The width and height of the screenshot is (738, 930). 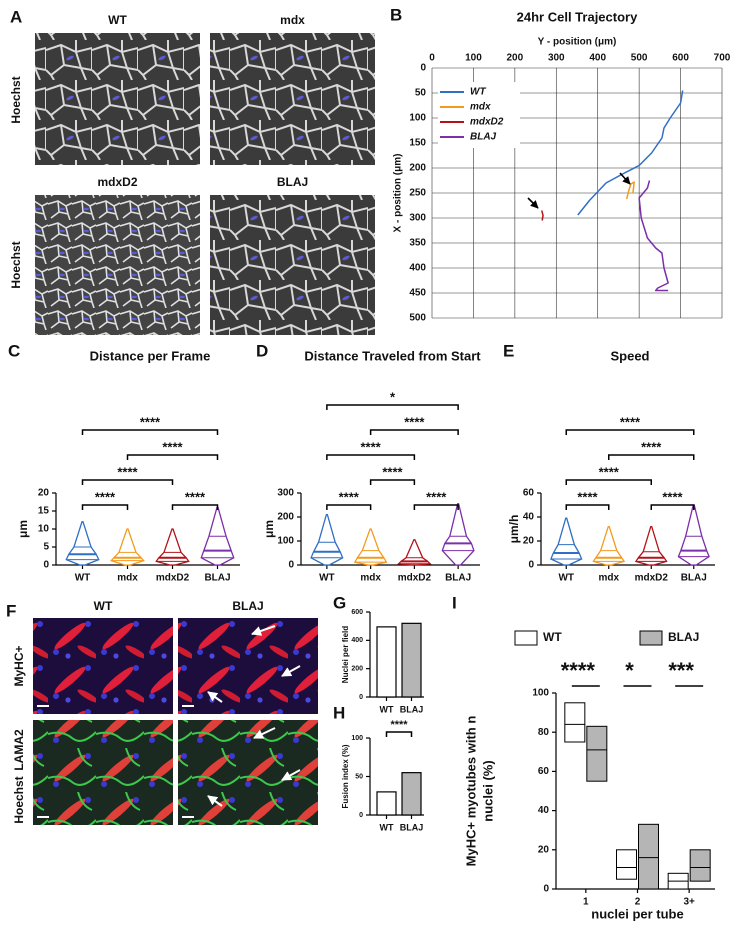 What do you see at coordinates (103, 606) in the screenshot?
I see `column-title: WT` at bounding box center [103, 606].